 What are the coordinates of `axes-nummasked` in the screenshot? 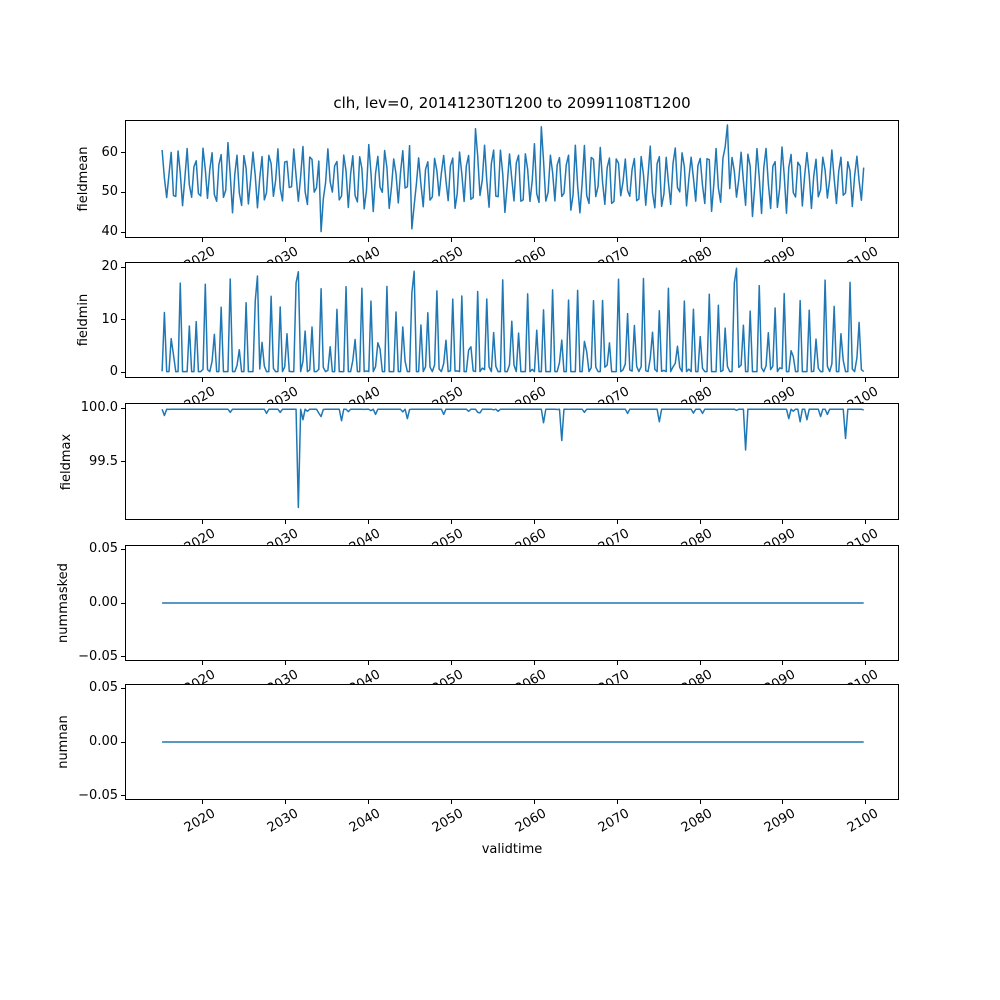 It's located at (512, 603).